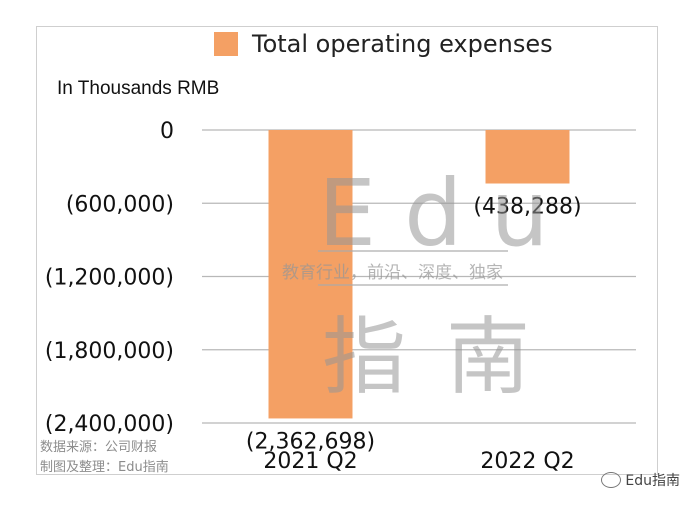 The image size is (700, 506). I want to click on y-tick-label: 0, so click(167, 131).